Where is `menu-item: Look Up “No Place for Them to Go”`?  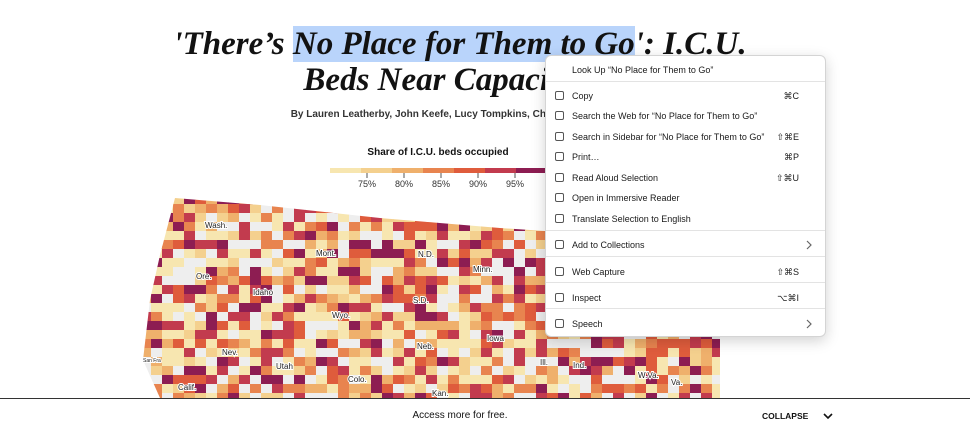 menu-item: Look Up “No Place for Them to Go” is located at coordinates (685, 70).